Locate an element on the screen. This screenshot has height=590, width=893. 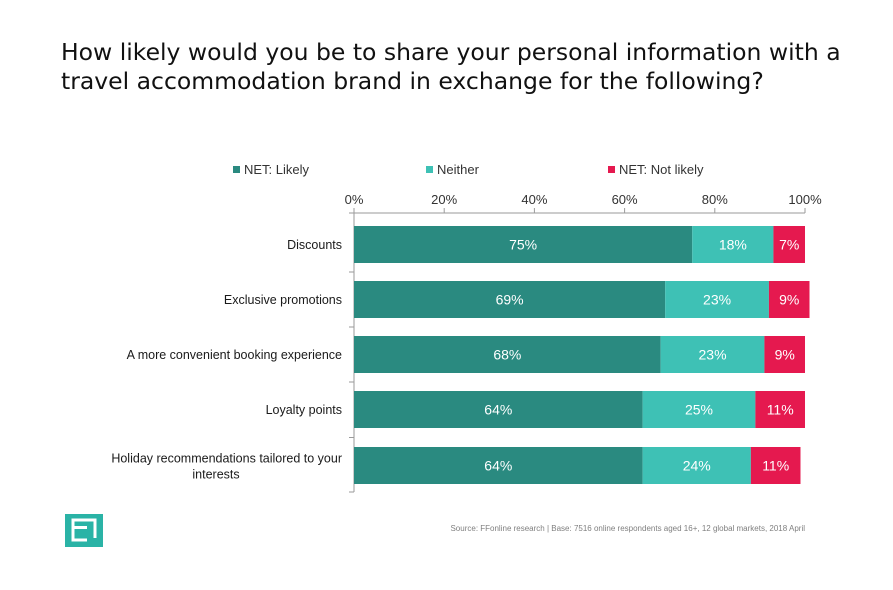
data-label: 68% is located at coordinates (507, 355).